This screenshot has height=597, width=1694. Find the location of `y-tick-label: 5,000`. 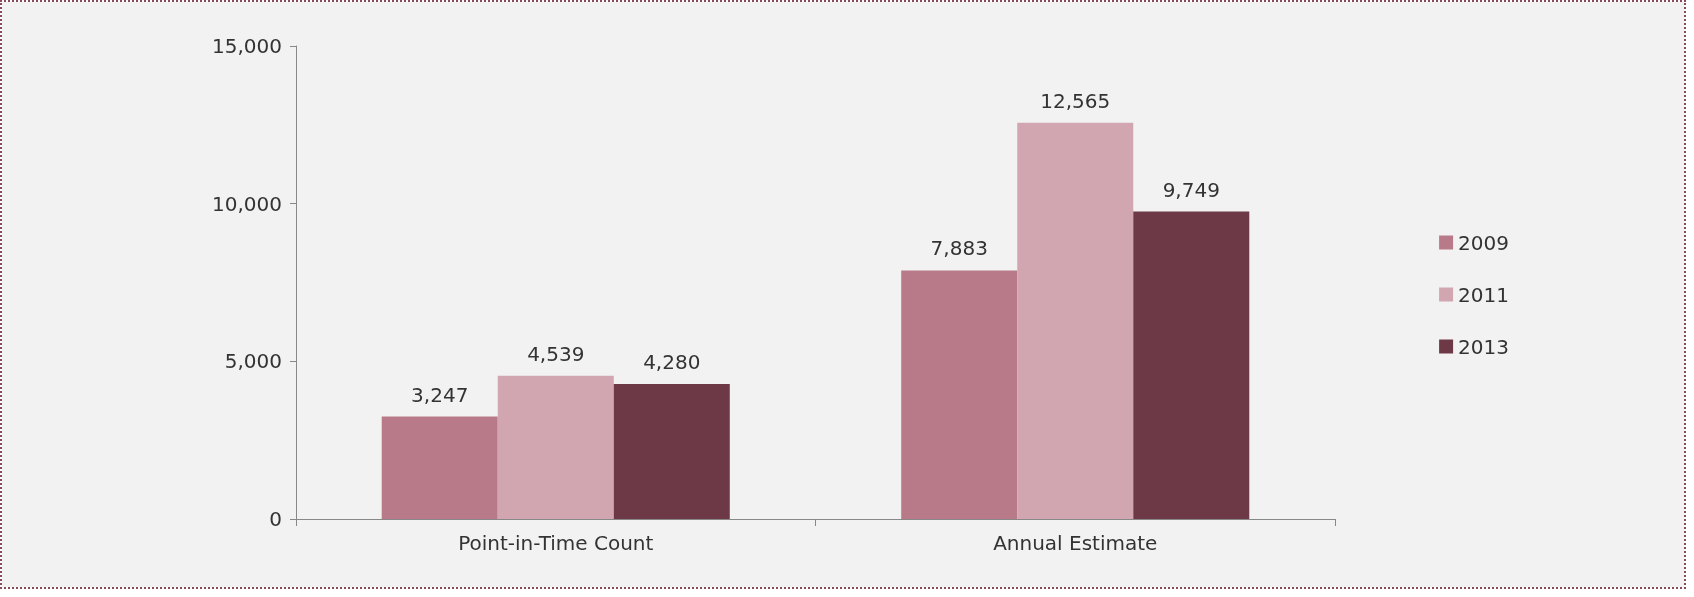

y-tick-label: 5,000 is located at coordinates (253, 361).